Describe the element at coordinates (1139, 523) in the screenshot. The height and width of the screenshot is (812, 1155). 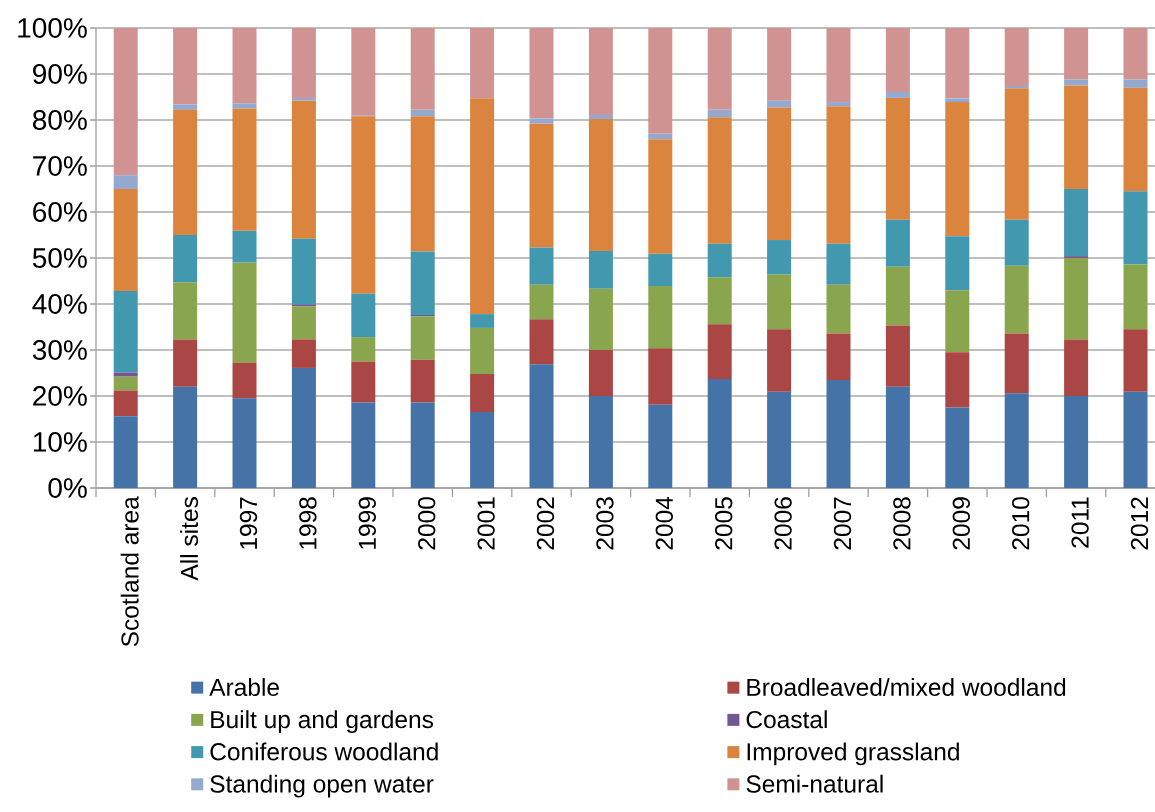
I see `x-tick-label: 2012` at that location.